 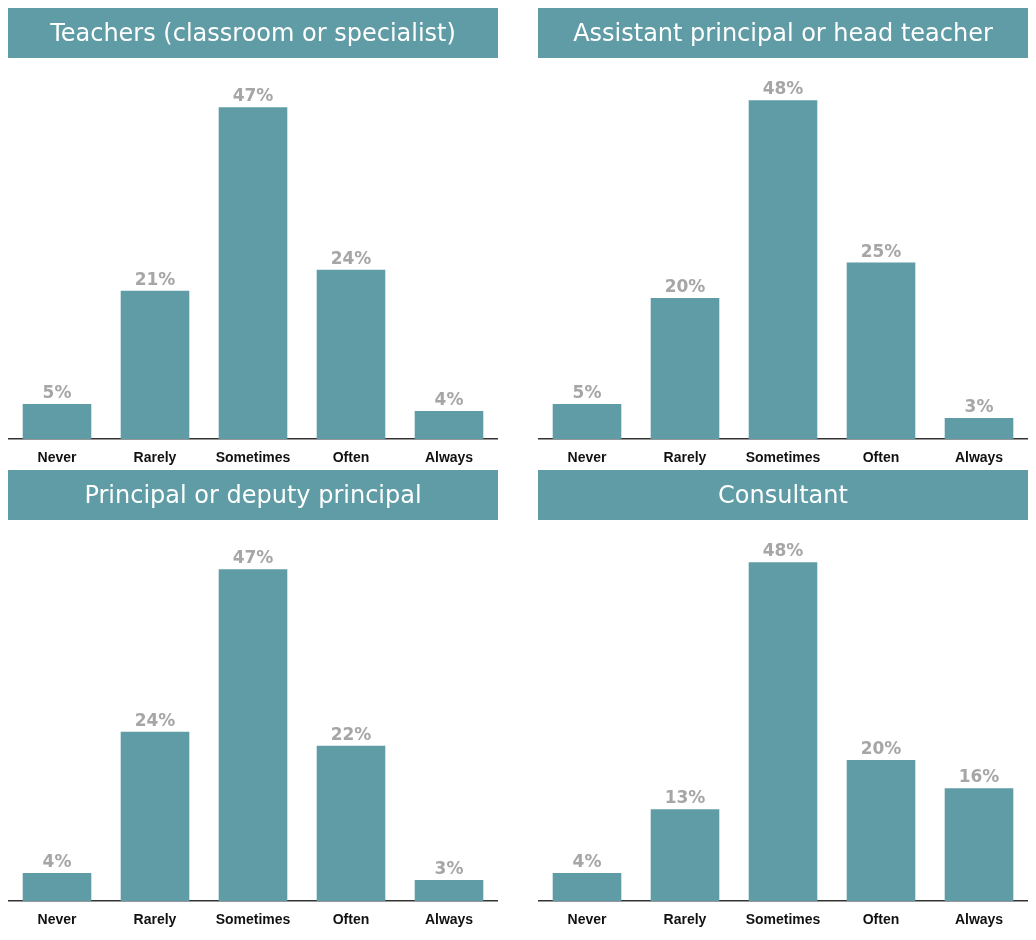 I want to click on data-label: 21%, so click(x=155, y=278).